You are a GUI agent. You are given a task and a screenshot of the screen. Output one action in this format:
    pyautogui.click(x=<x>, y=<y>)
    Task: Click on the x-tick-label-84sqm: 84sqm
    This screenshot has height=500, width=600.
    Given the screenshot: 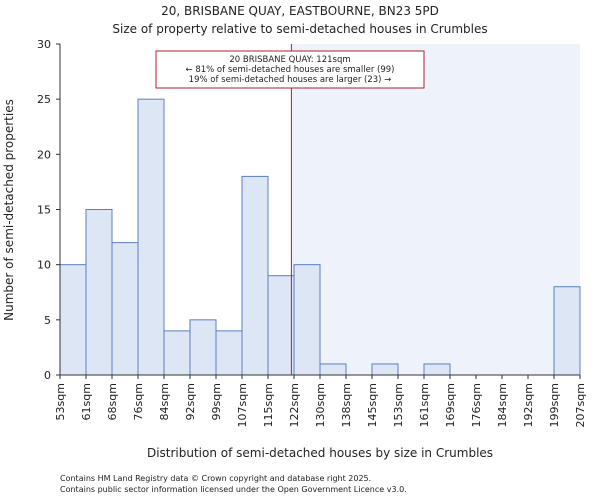 What is the action you would take?
    pyautogui.click(x=164, y=401)
    